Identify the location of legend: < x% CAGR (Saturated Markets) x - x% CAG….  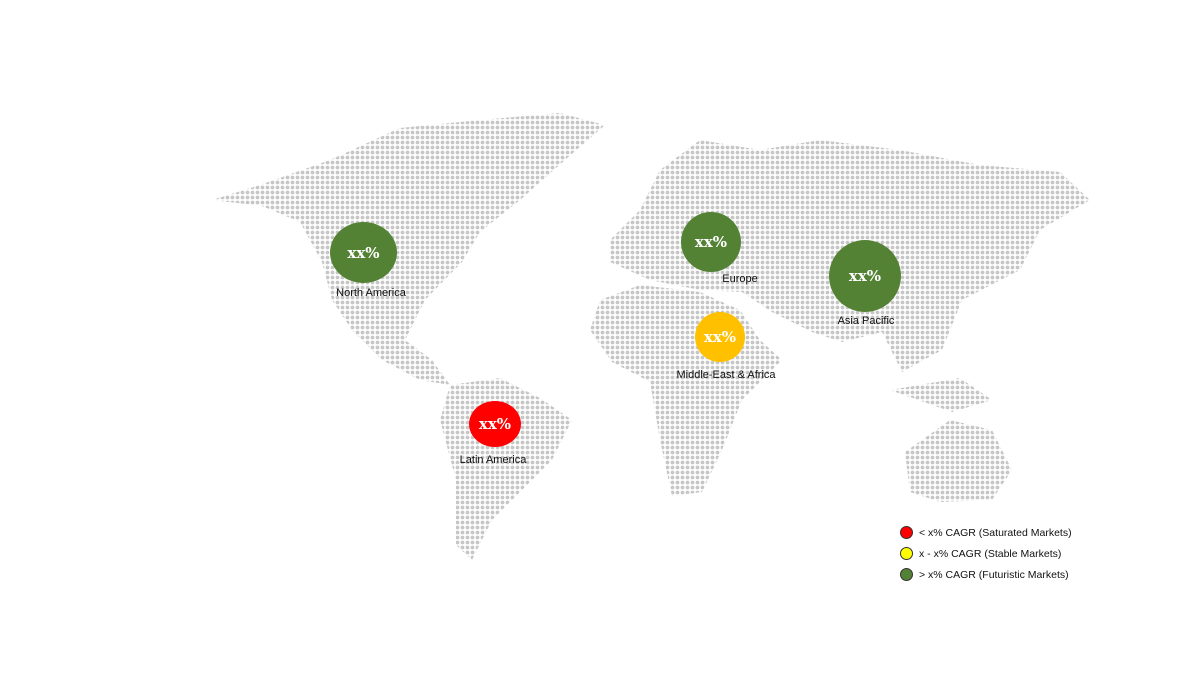
(986, 553).